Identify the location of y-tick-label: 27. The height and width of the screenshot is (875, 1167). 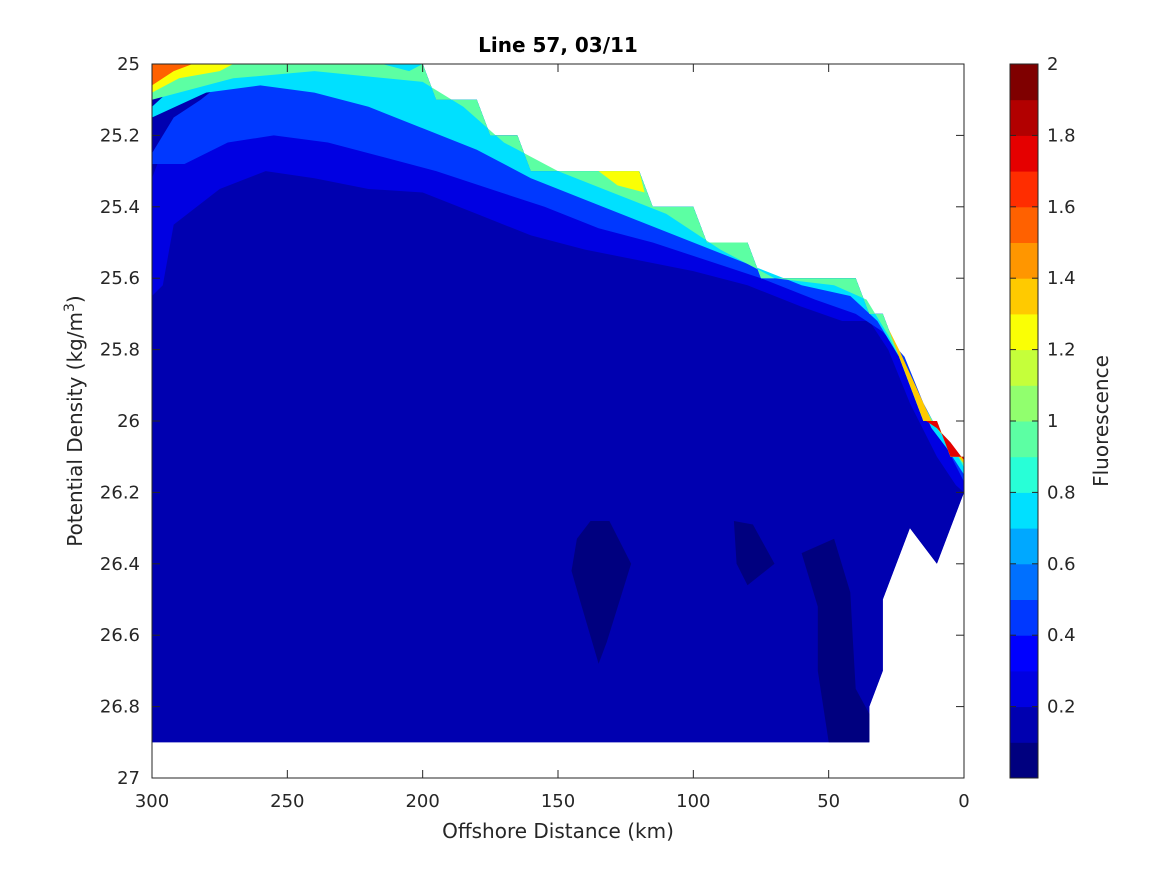
(128, 778).